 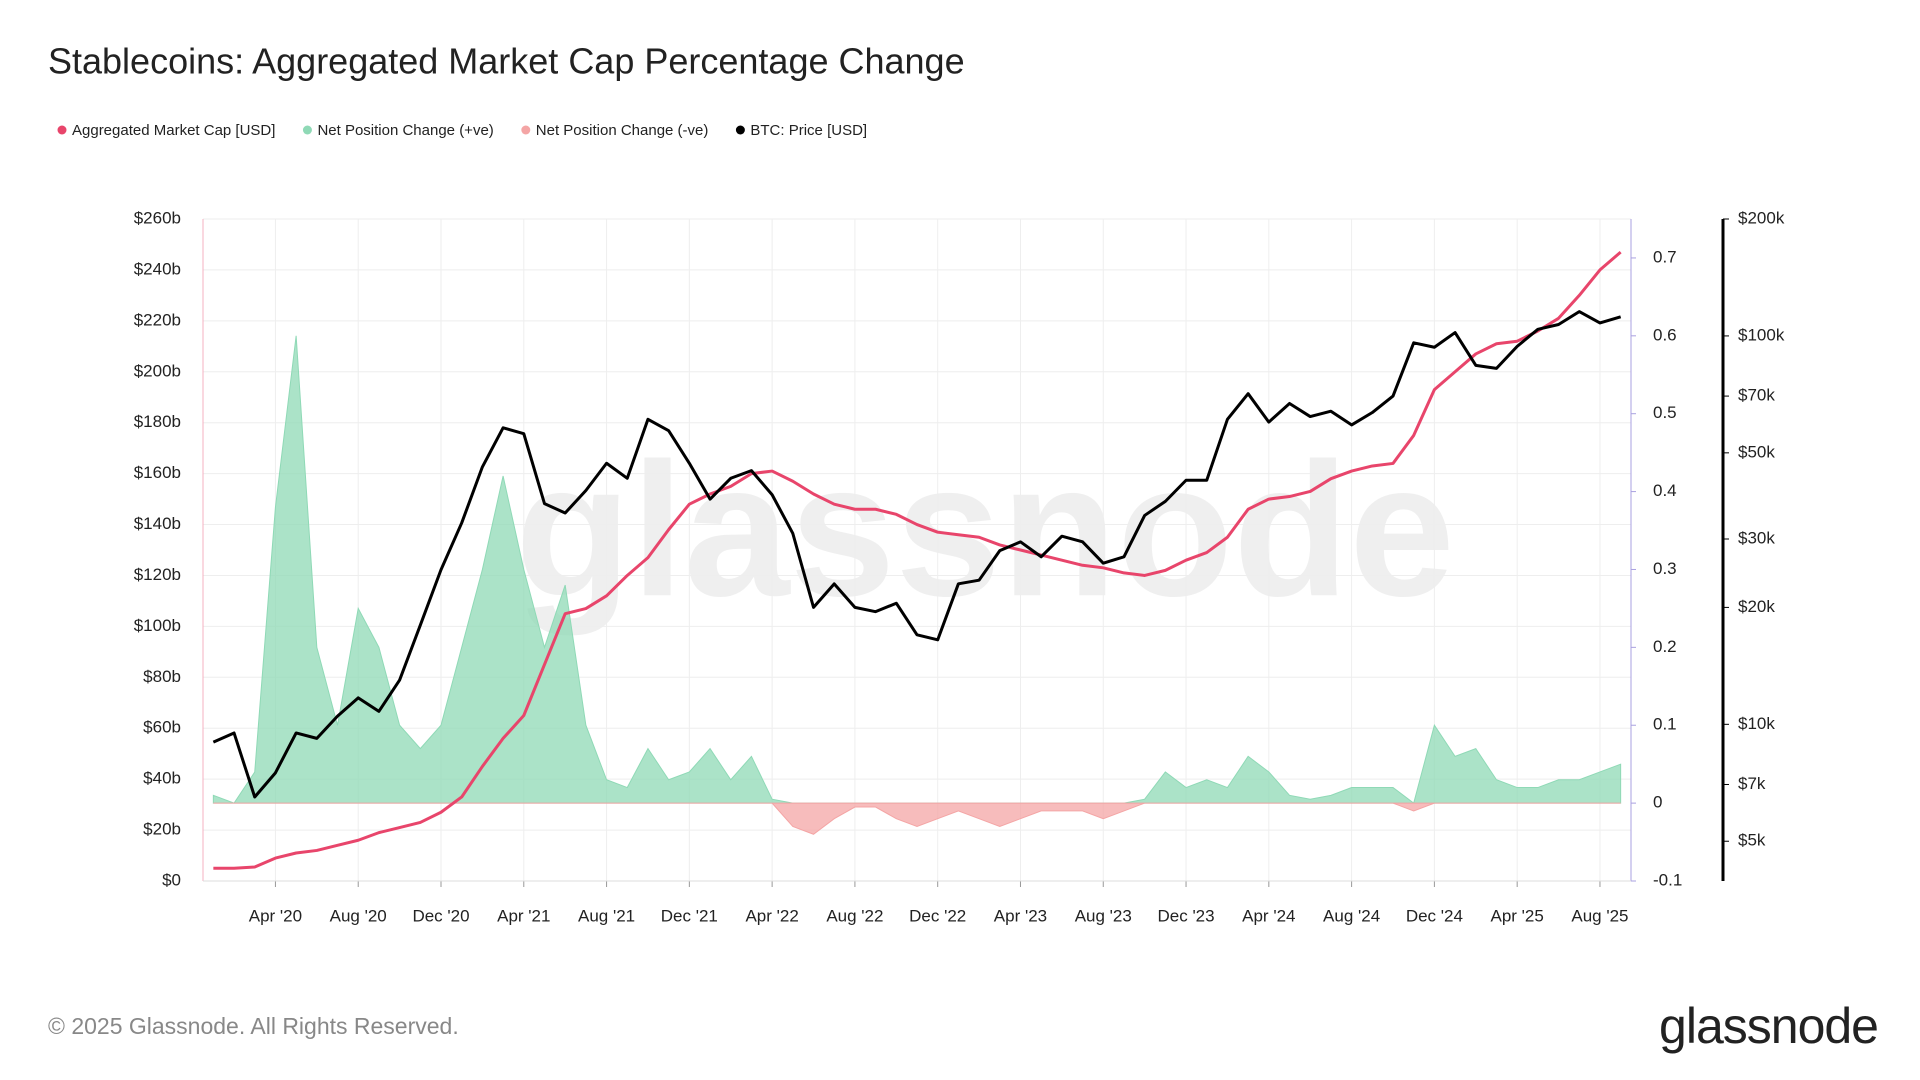 What do you see at coordinates (1756, 451) in the screenshot?
I see `y3-tick-label: $50k` at bounding box center [1756, 451].